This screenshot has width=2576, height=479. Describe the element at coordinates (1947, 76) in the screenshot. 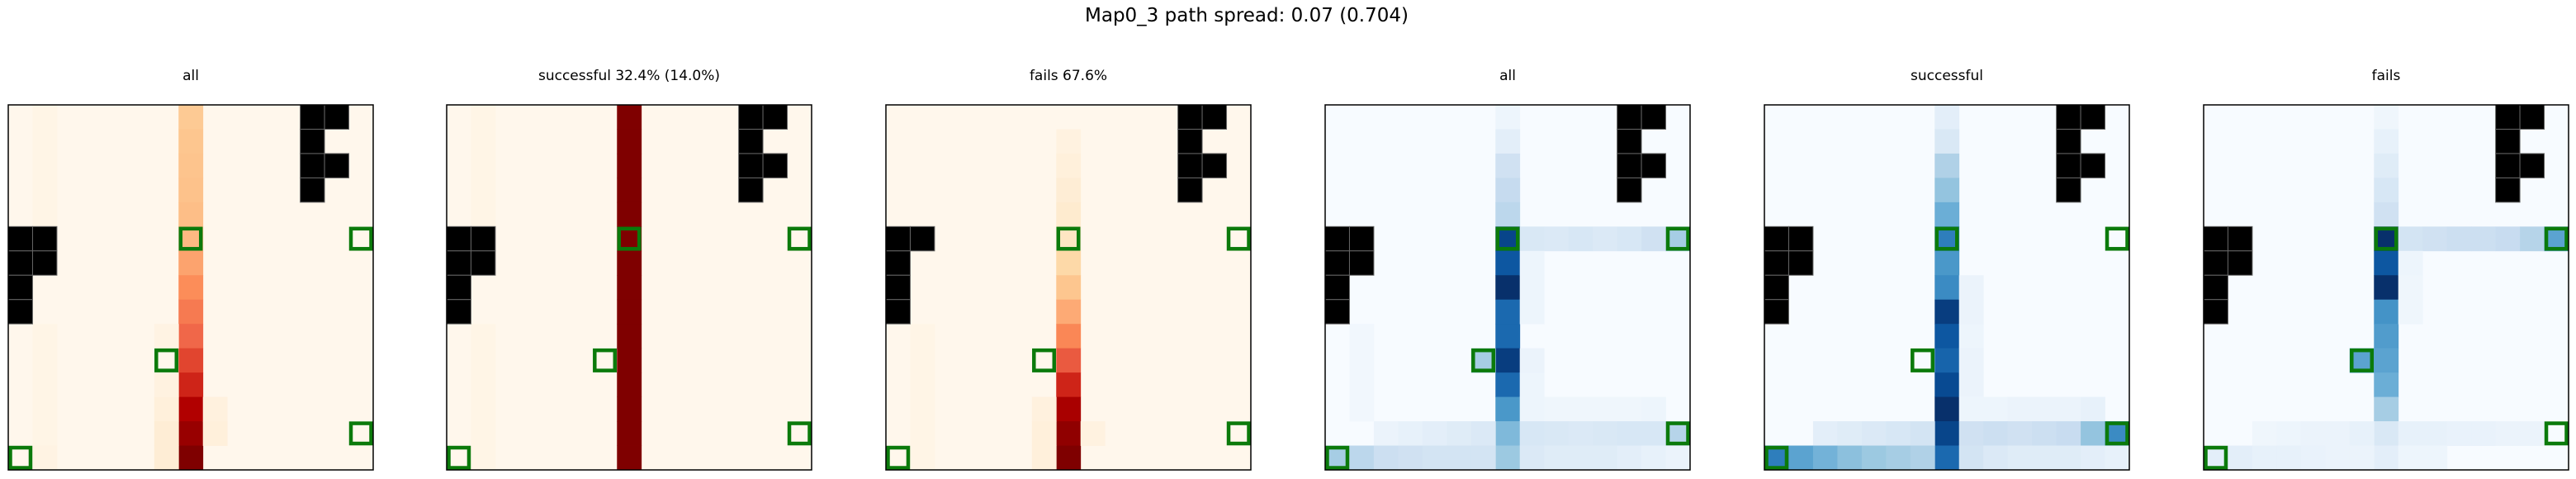

I see `panel-title: successful` at that location.